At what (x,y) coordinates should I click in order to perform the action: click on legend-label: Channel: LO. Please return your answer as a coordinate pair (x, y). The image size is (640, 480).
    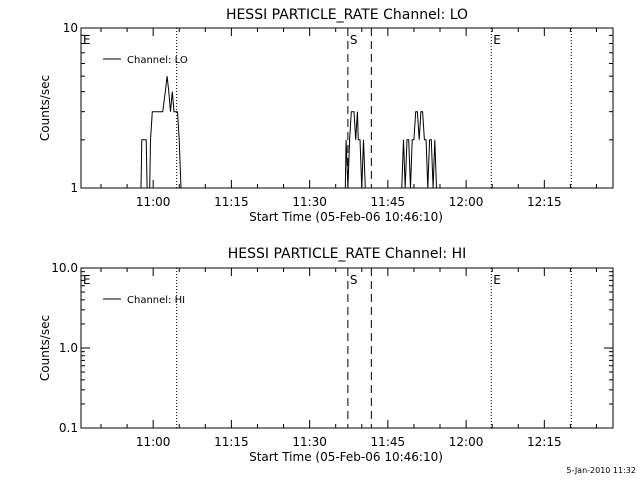
    Looking at the image, I should click on (157, 60).